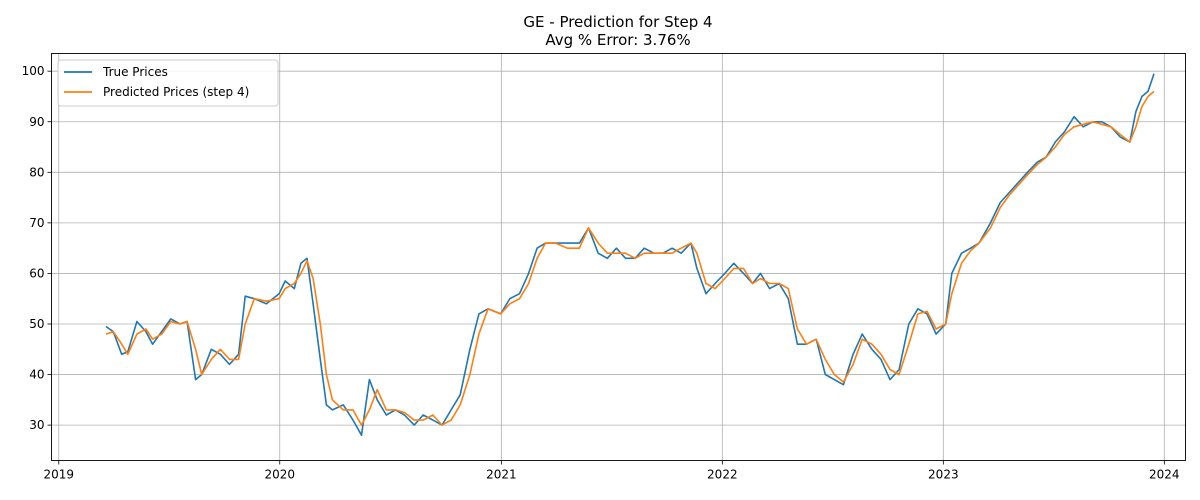  Describe the element at coordinates (36, 425) in the screenshot. I see `y-tick-label: 30` at that location.